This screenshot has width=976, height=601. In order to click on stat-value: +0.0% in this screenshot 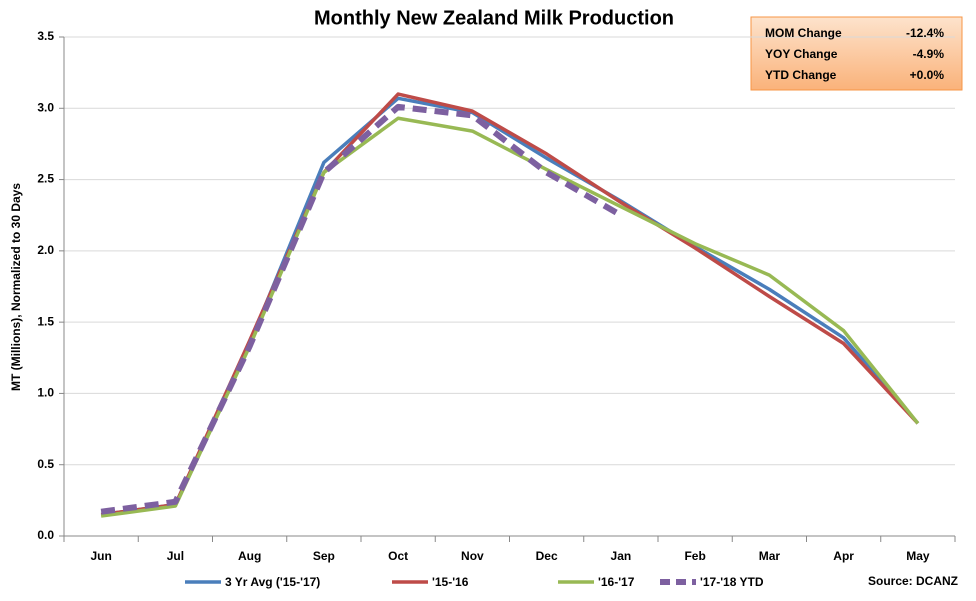, I will do `click(927, 75)`.